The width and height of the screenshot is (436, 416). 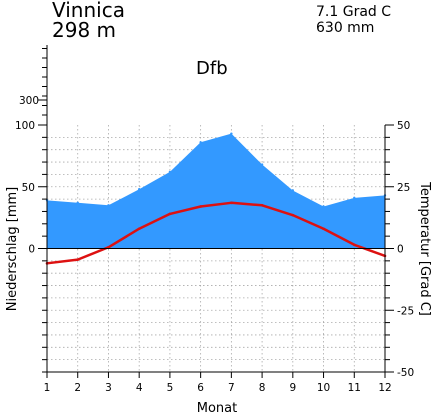 What do you see at coordinates (323, 388) in the screenshot?
I see `month-tick-label: 10` at bounding box center [323, 388].